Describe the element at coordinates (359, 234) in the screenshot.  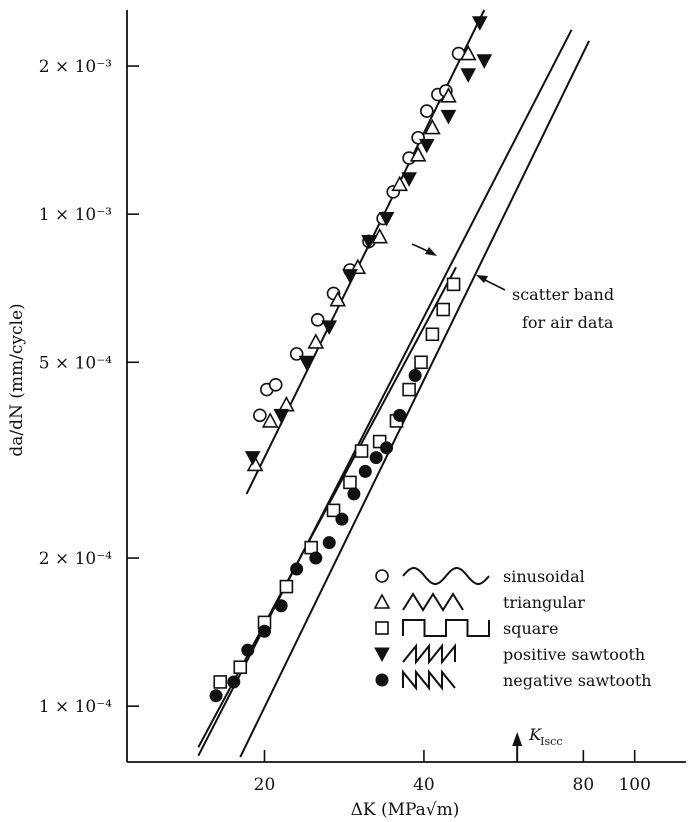
I see `series-sinusoidal` at that location.